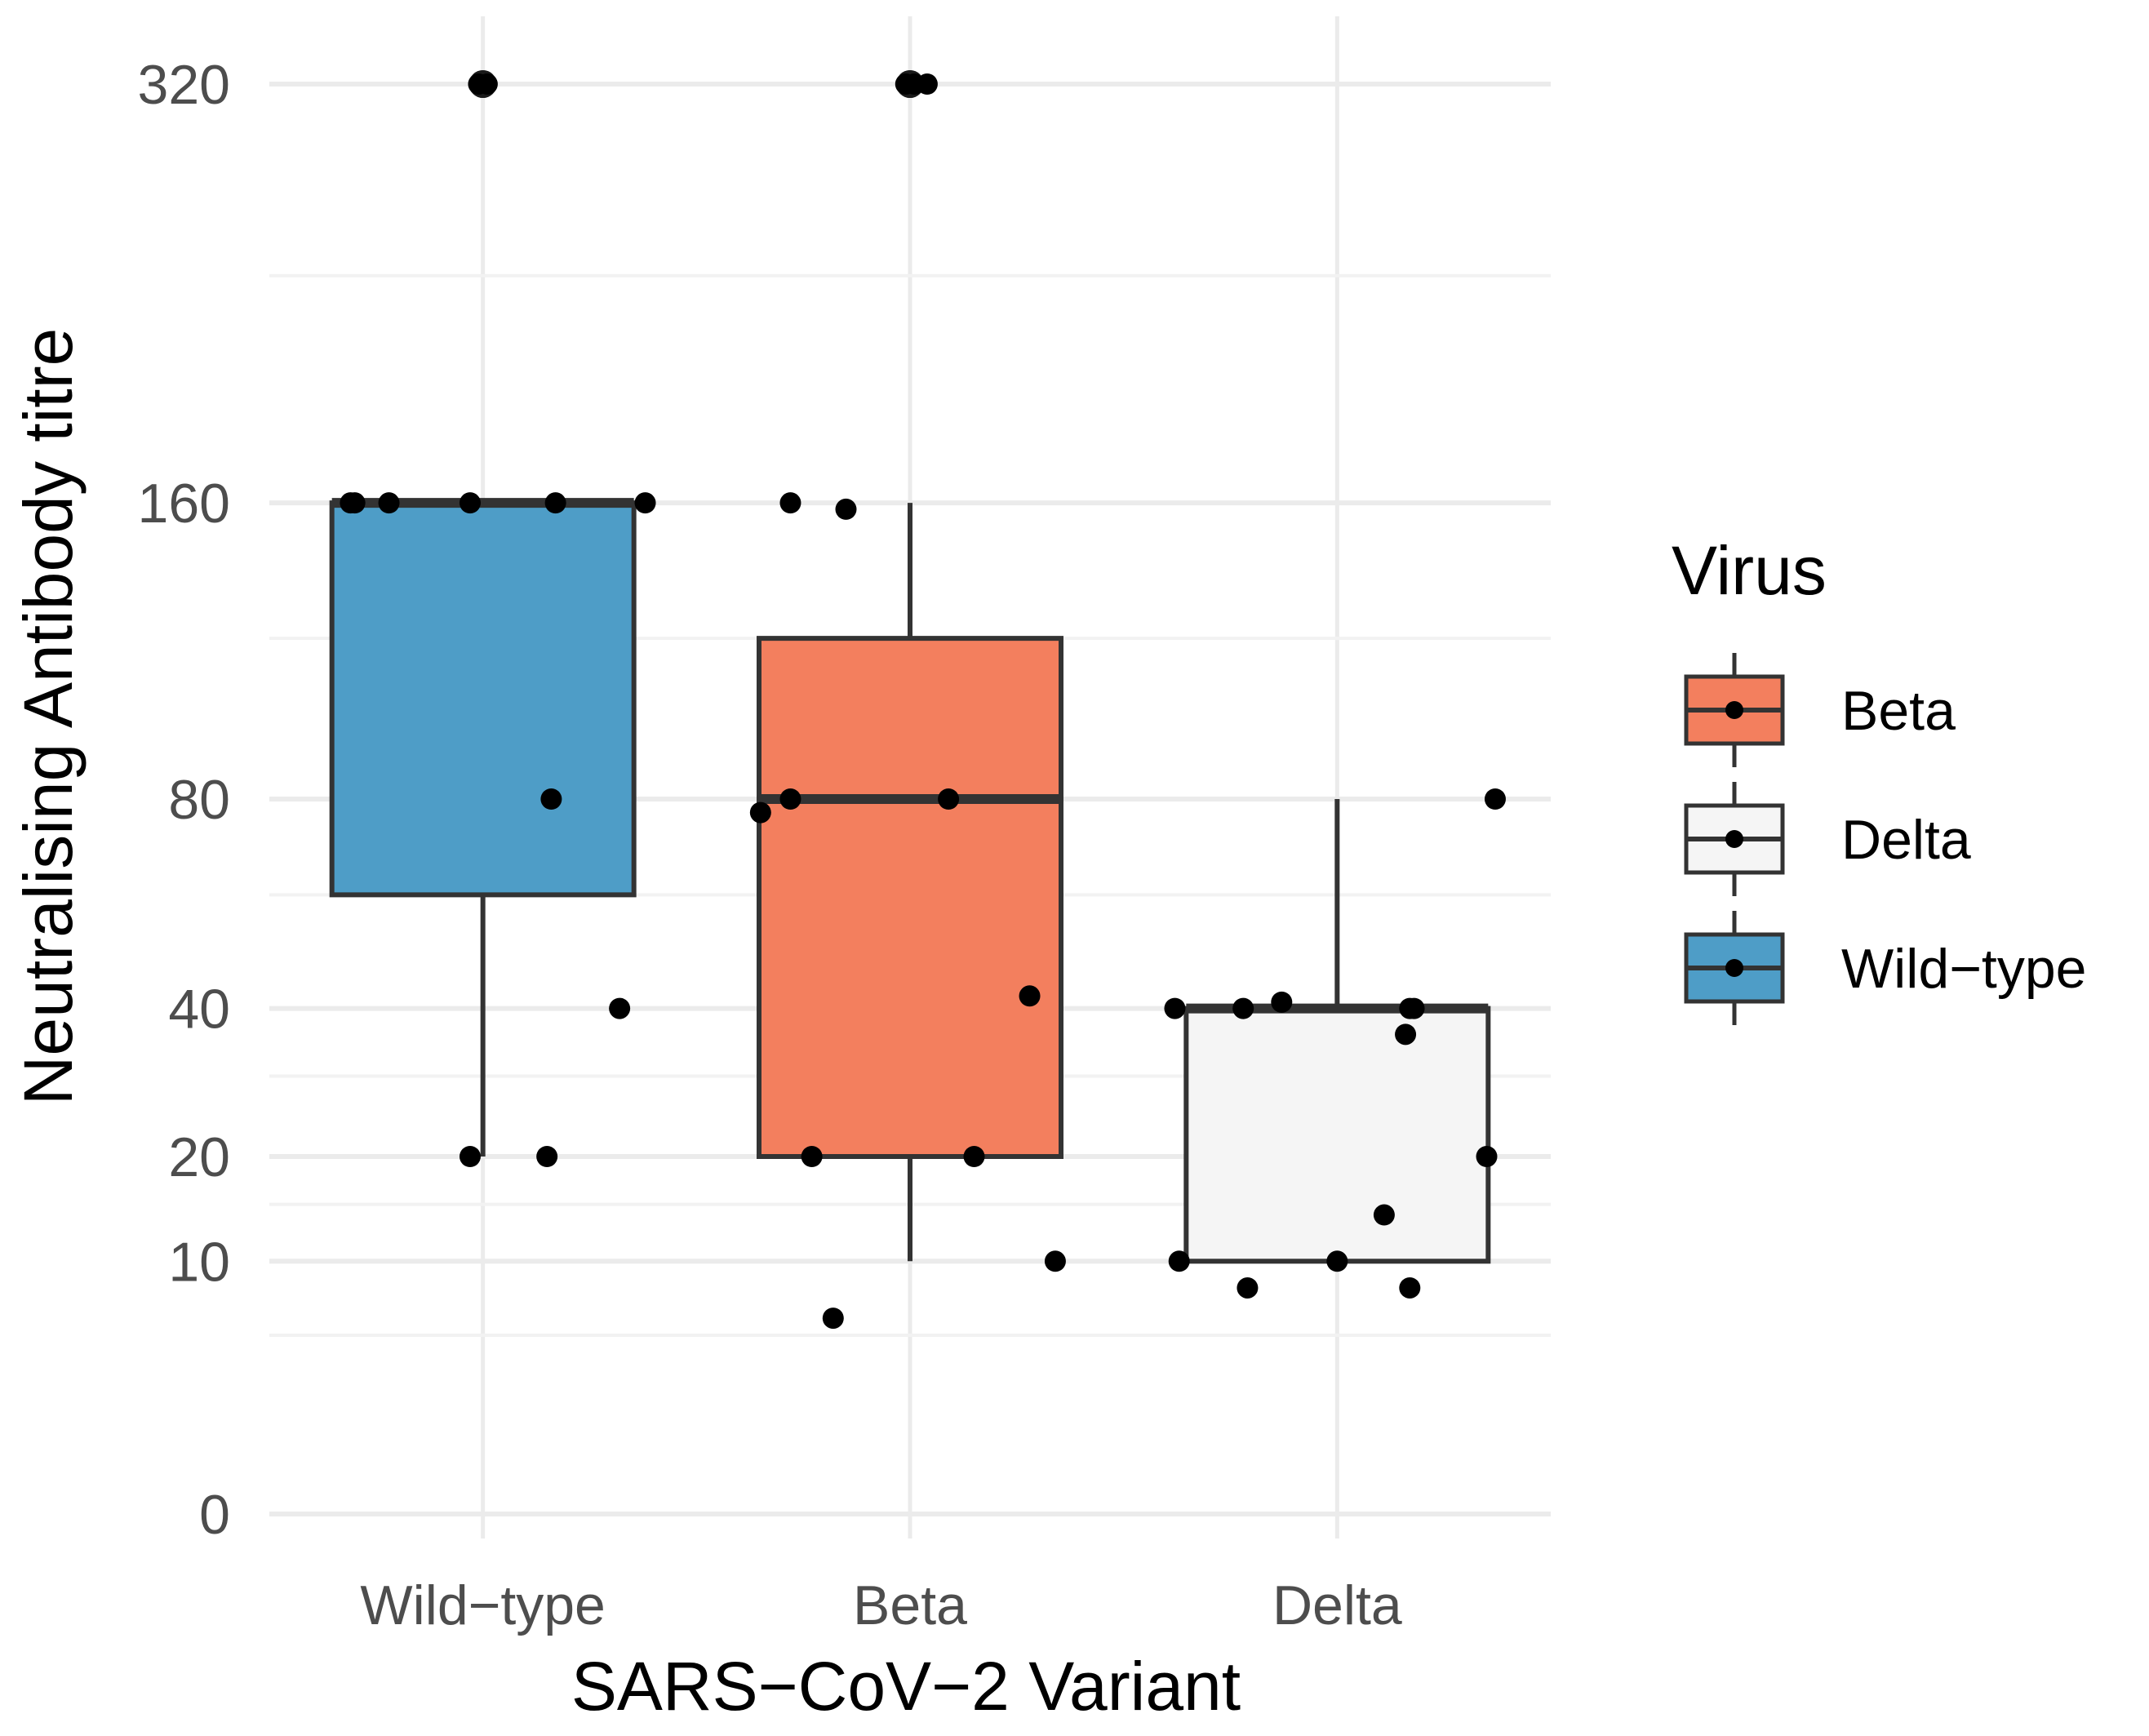 The image size is (2149, 1736). I want to click on y-tick-label: 0, so click(214, 1515).